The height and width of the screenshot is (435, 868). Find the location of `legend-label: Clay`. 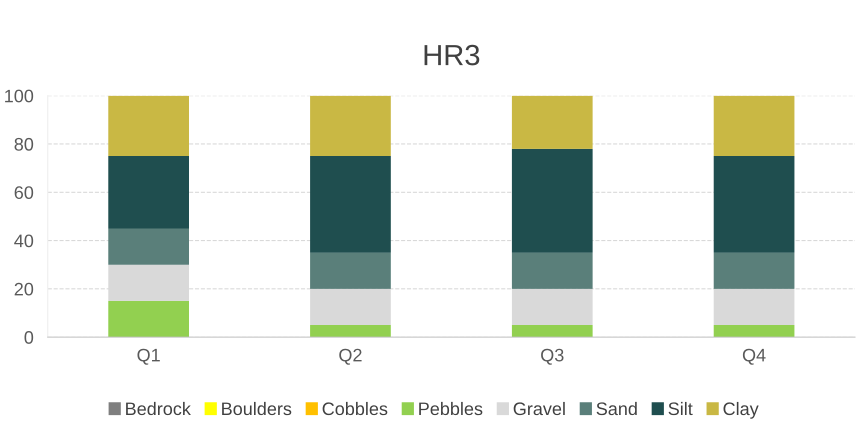

legend-label: Clay is located at coordinates (741, 410).